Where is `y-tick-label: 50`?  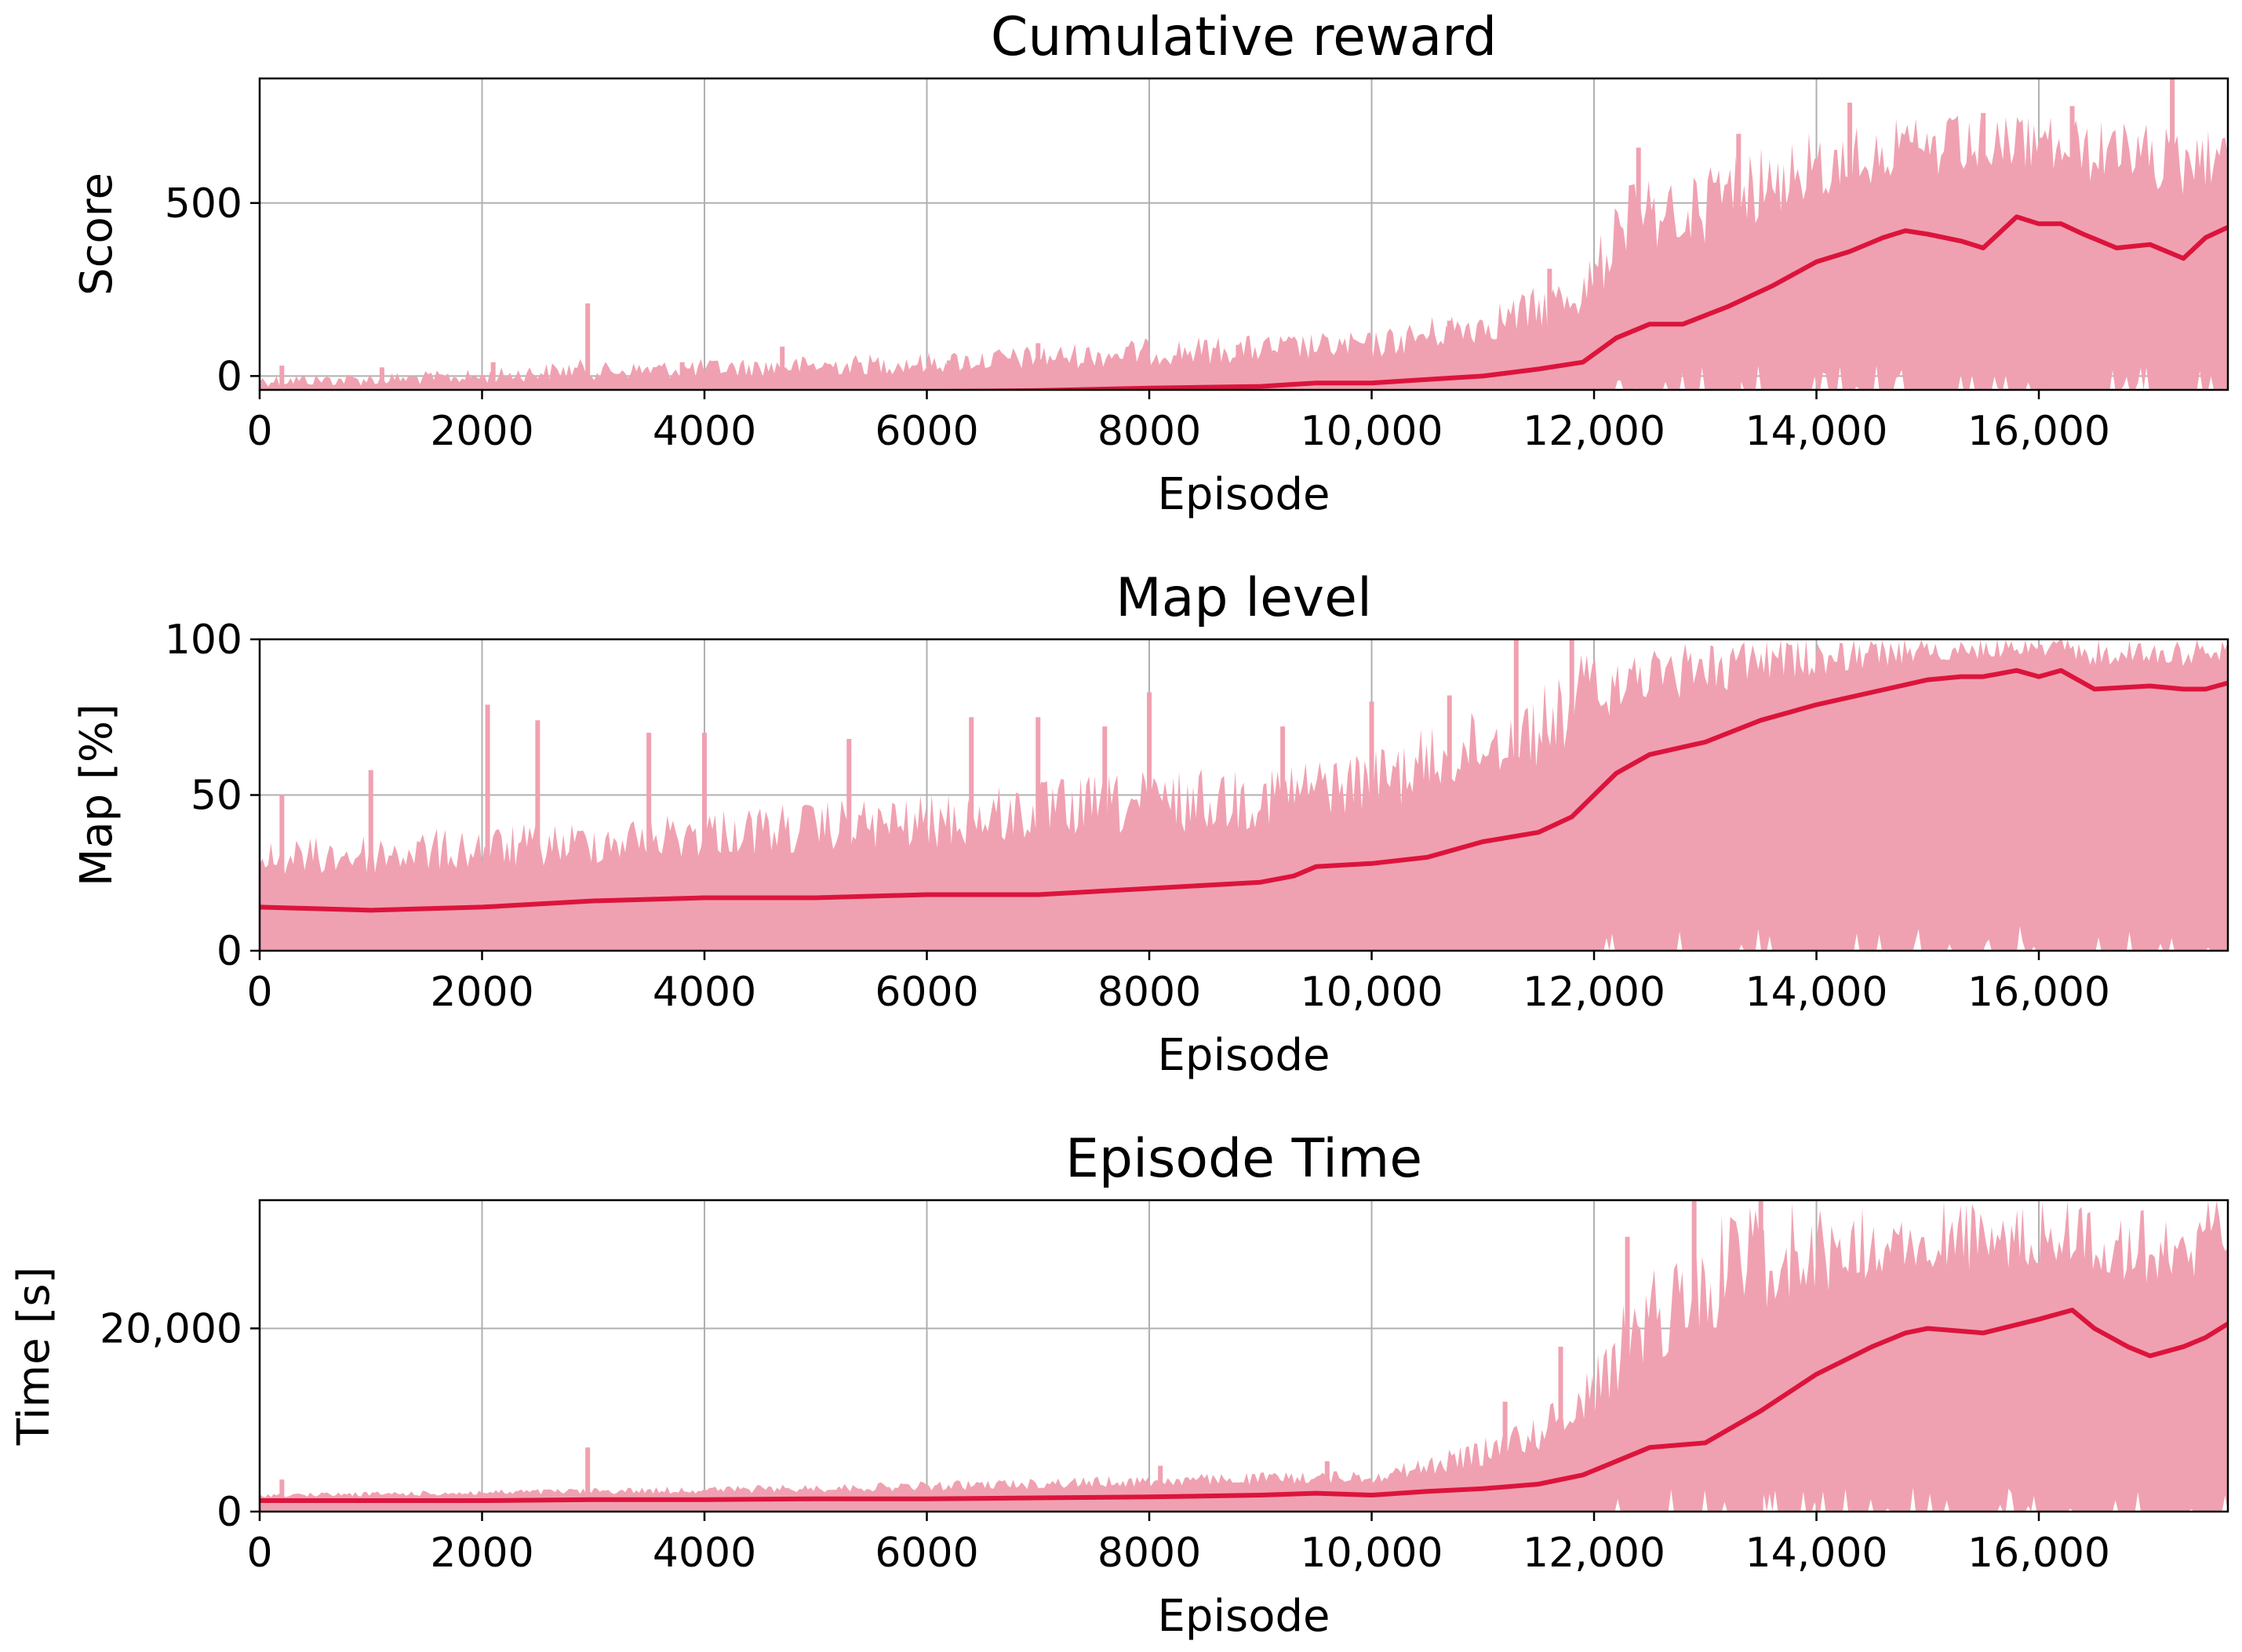 y-tick-label: 50 is located at coordinates (216, 797).